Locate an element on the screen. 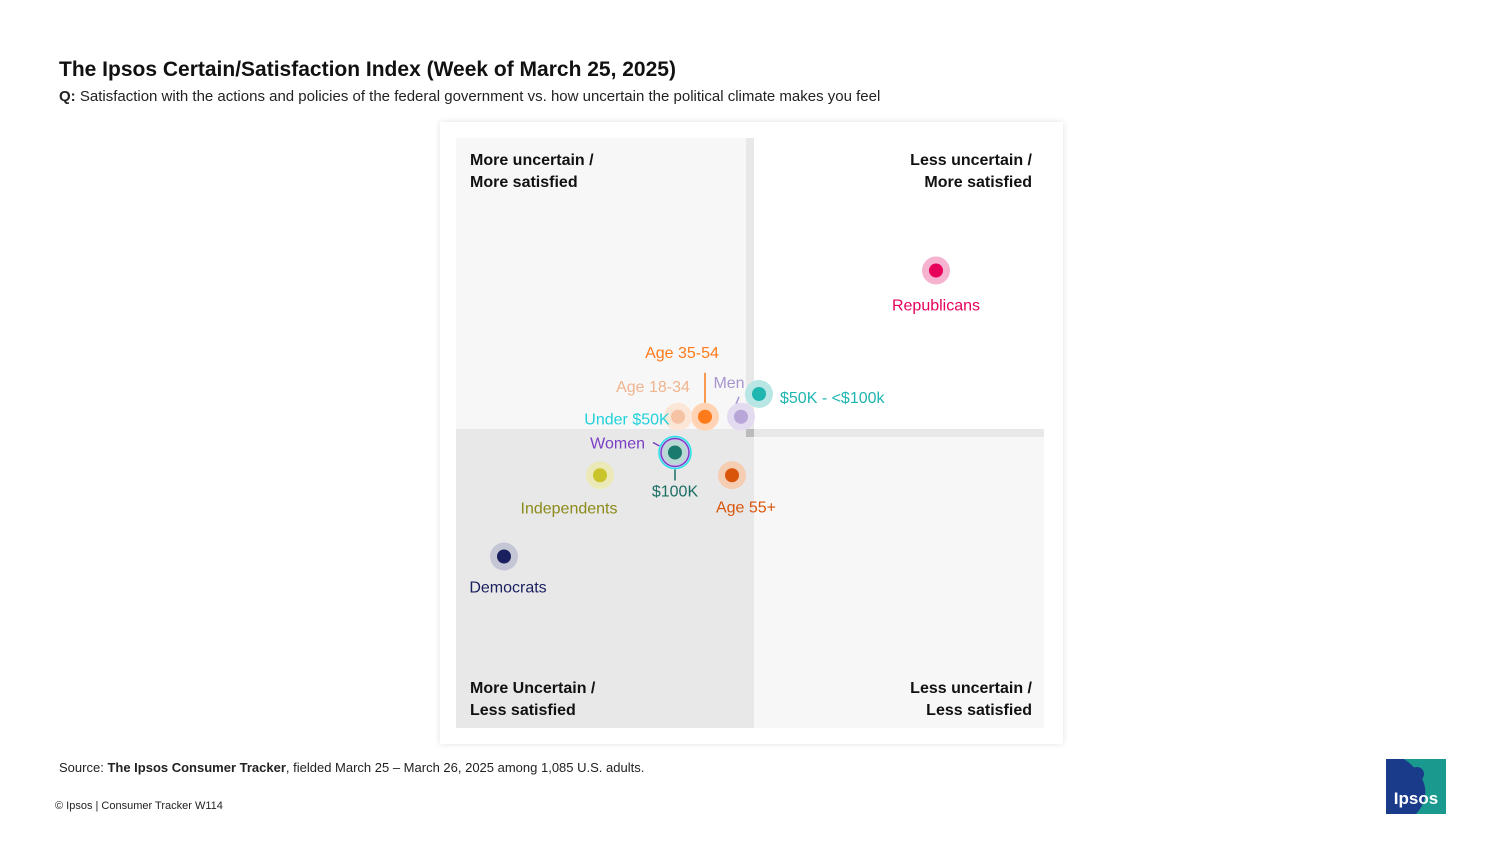 The height and width of the screenshot is (844, 1500). quadrant-label-bottom-right-line1: Less uncertain / is located at coordinates (971, 688).